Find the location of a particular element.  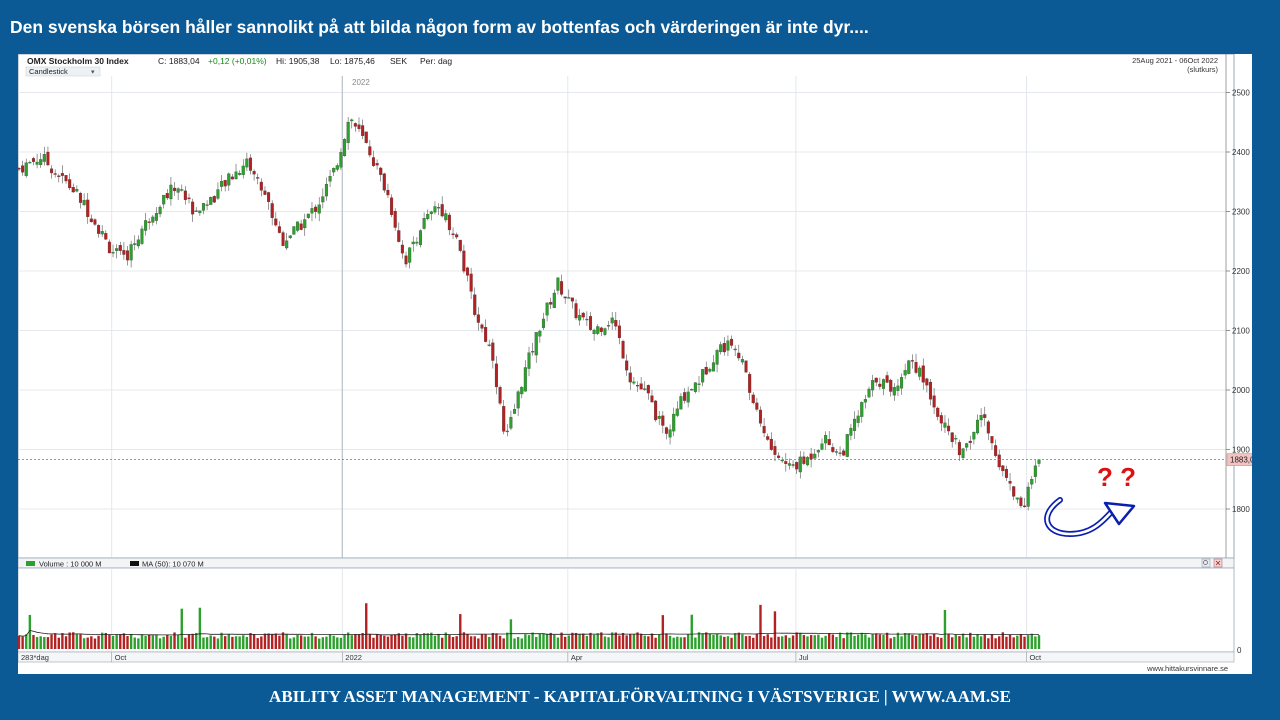

ma-legend: MA (50): 10 070 M is located at coordinates (173, 564).